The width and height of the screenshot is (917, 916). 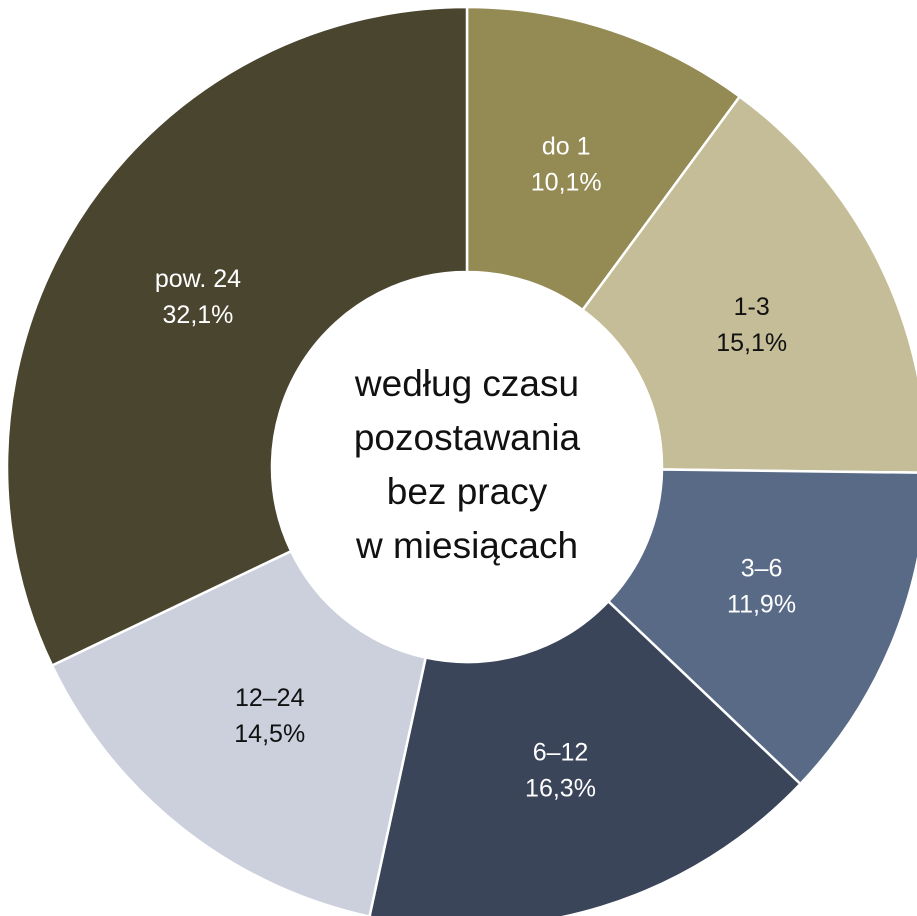 I want to click on center-label: bez pracy, so click(x=467, y=491).